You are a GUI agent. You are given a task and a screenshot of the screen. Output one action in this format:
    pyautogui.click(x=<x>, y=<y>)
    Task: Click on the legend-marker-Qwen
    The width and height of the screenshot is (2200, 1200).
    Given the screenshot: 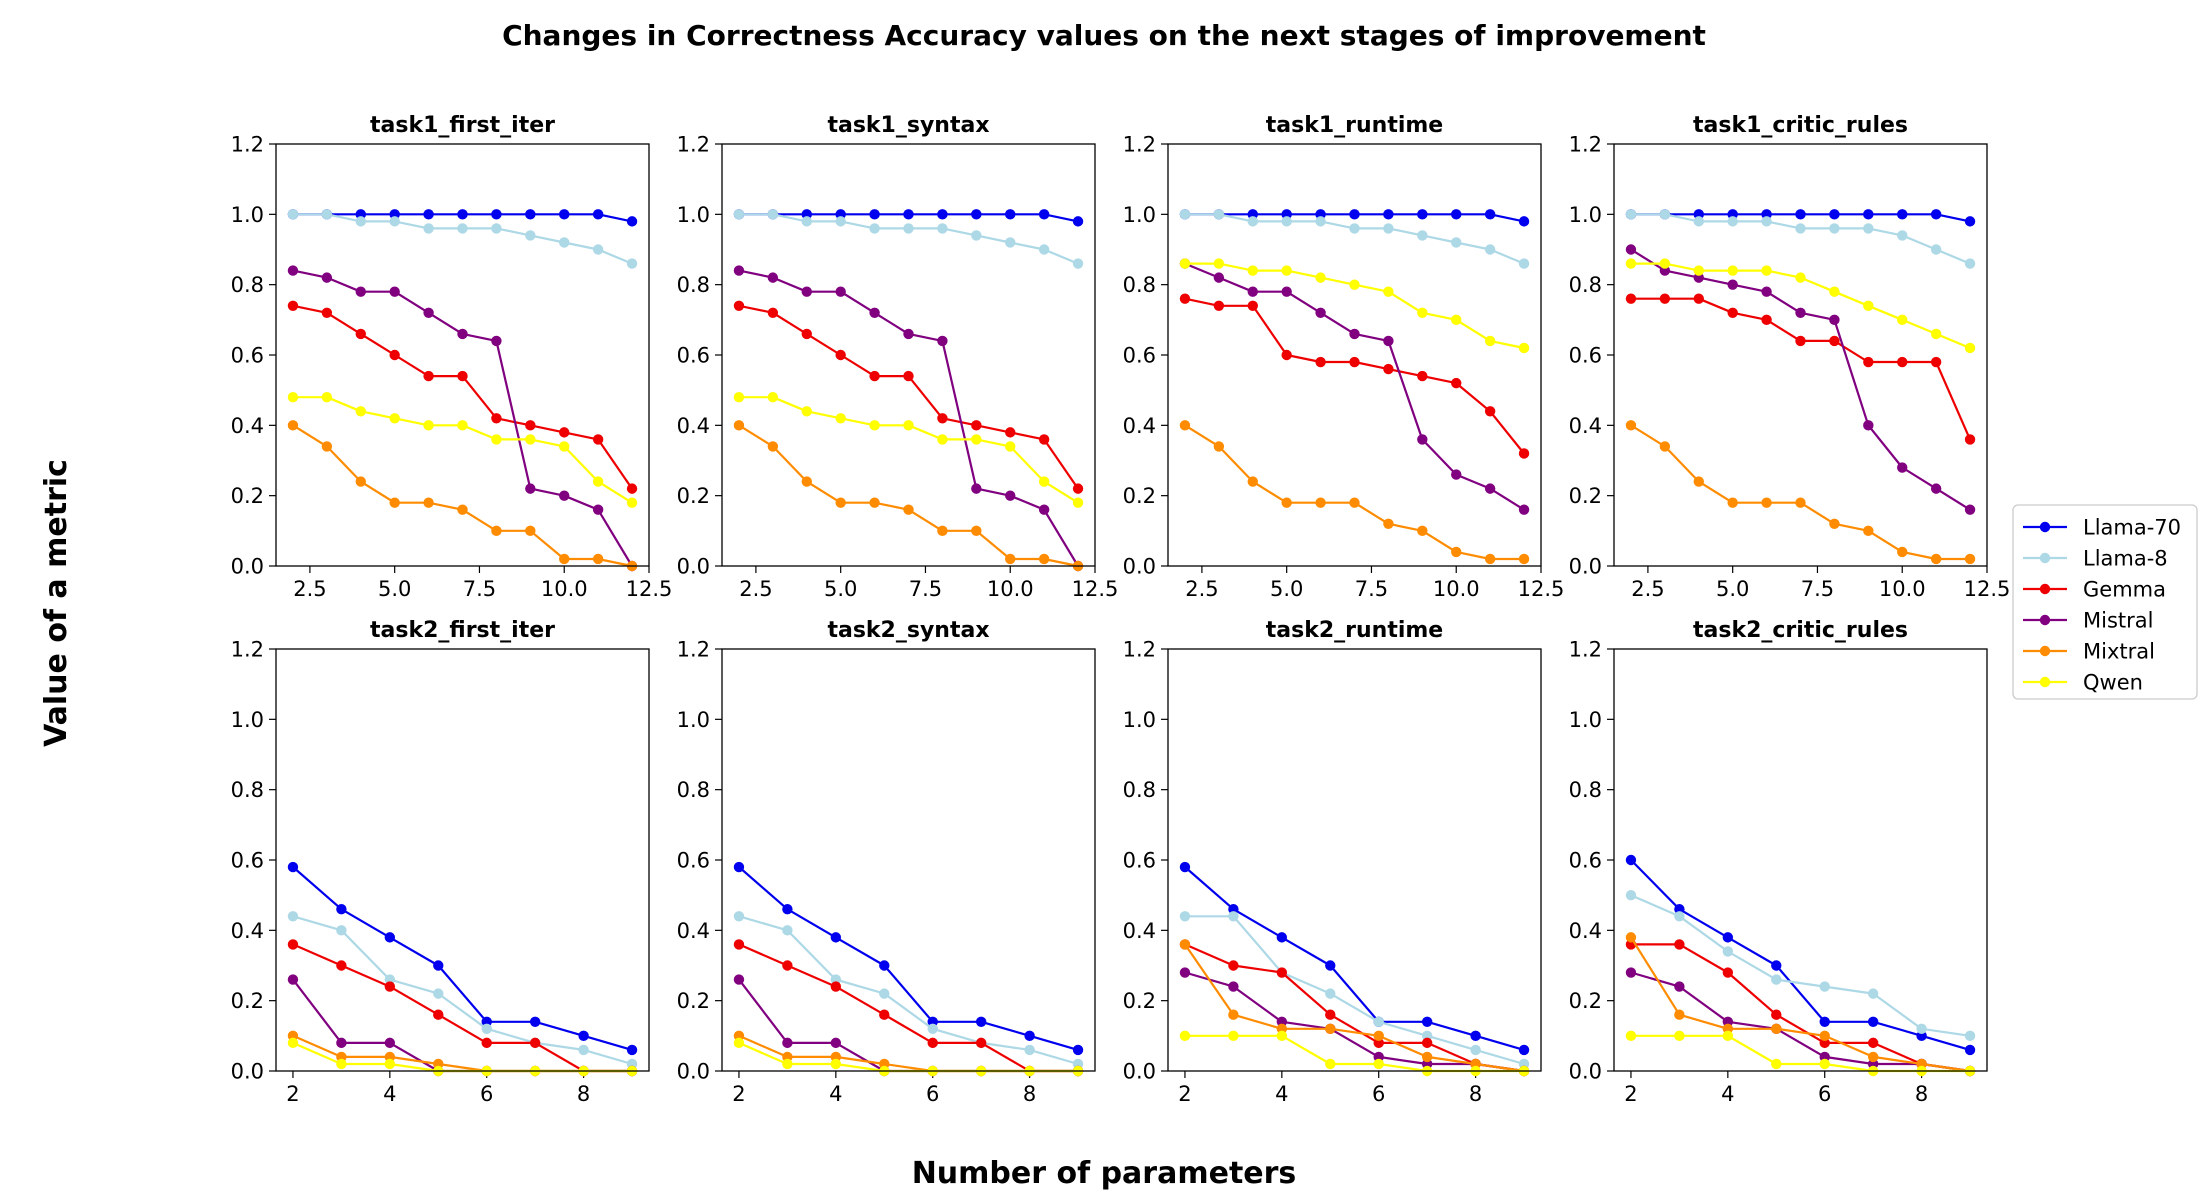 What is the action you would take?
    pyautogui.click(x=2045, y=682)
    